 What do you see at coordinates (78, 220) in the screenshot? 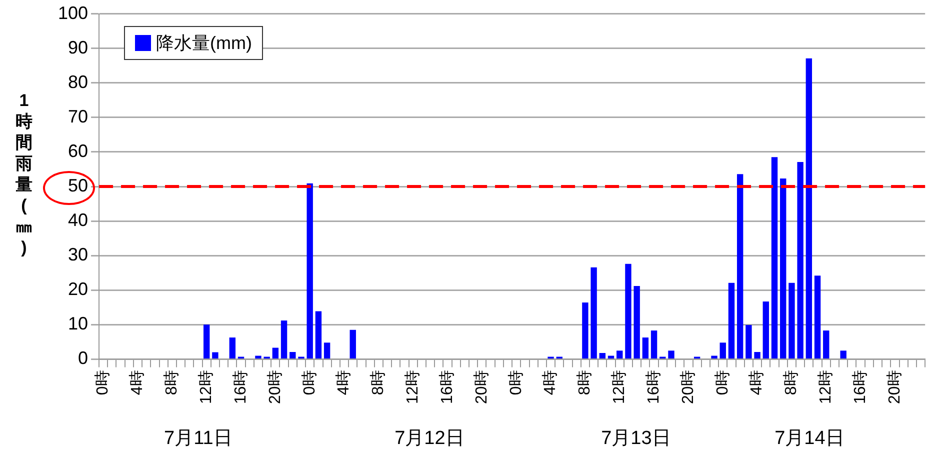
I see `y-tick-label: 40` at bounding box center [78, 220].